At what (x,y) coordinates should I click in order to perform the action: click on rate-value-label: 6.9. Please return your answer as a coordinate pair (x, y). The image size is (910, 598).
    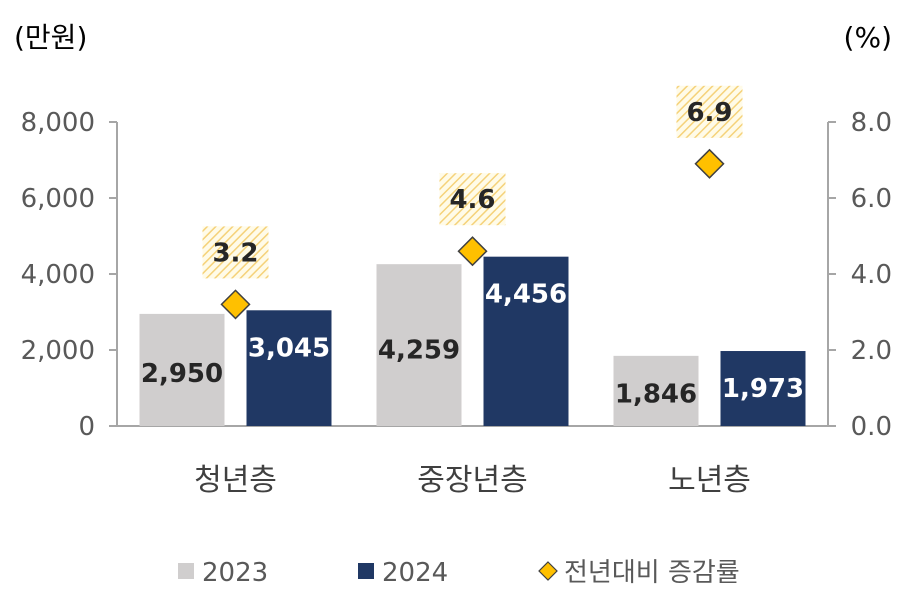
    Looking at the image, I should click on (709, 113).